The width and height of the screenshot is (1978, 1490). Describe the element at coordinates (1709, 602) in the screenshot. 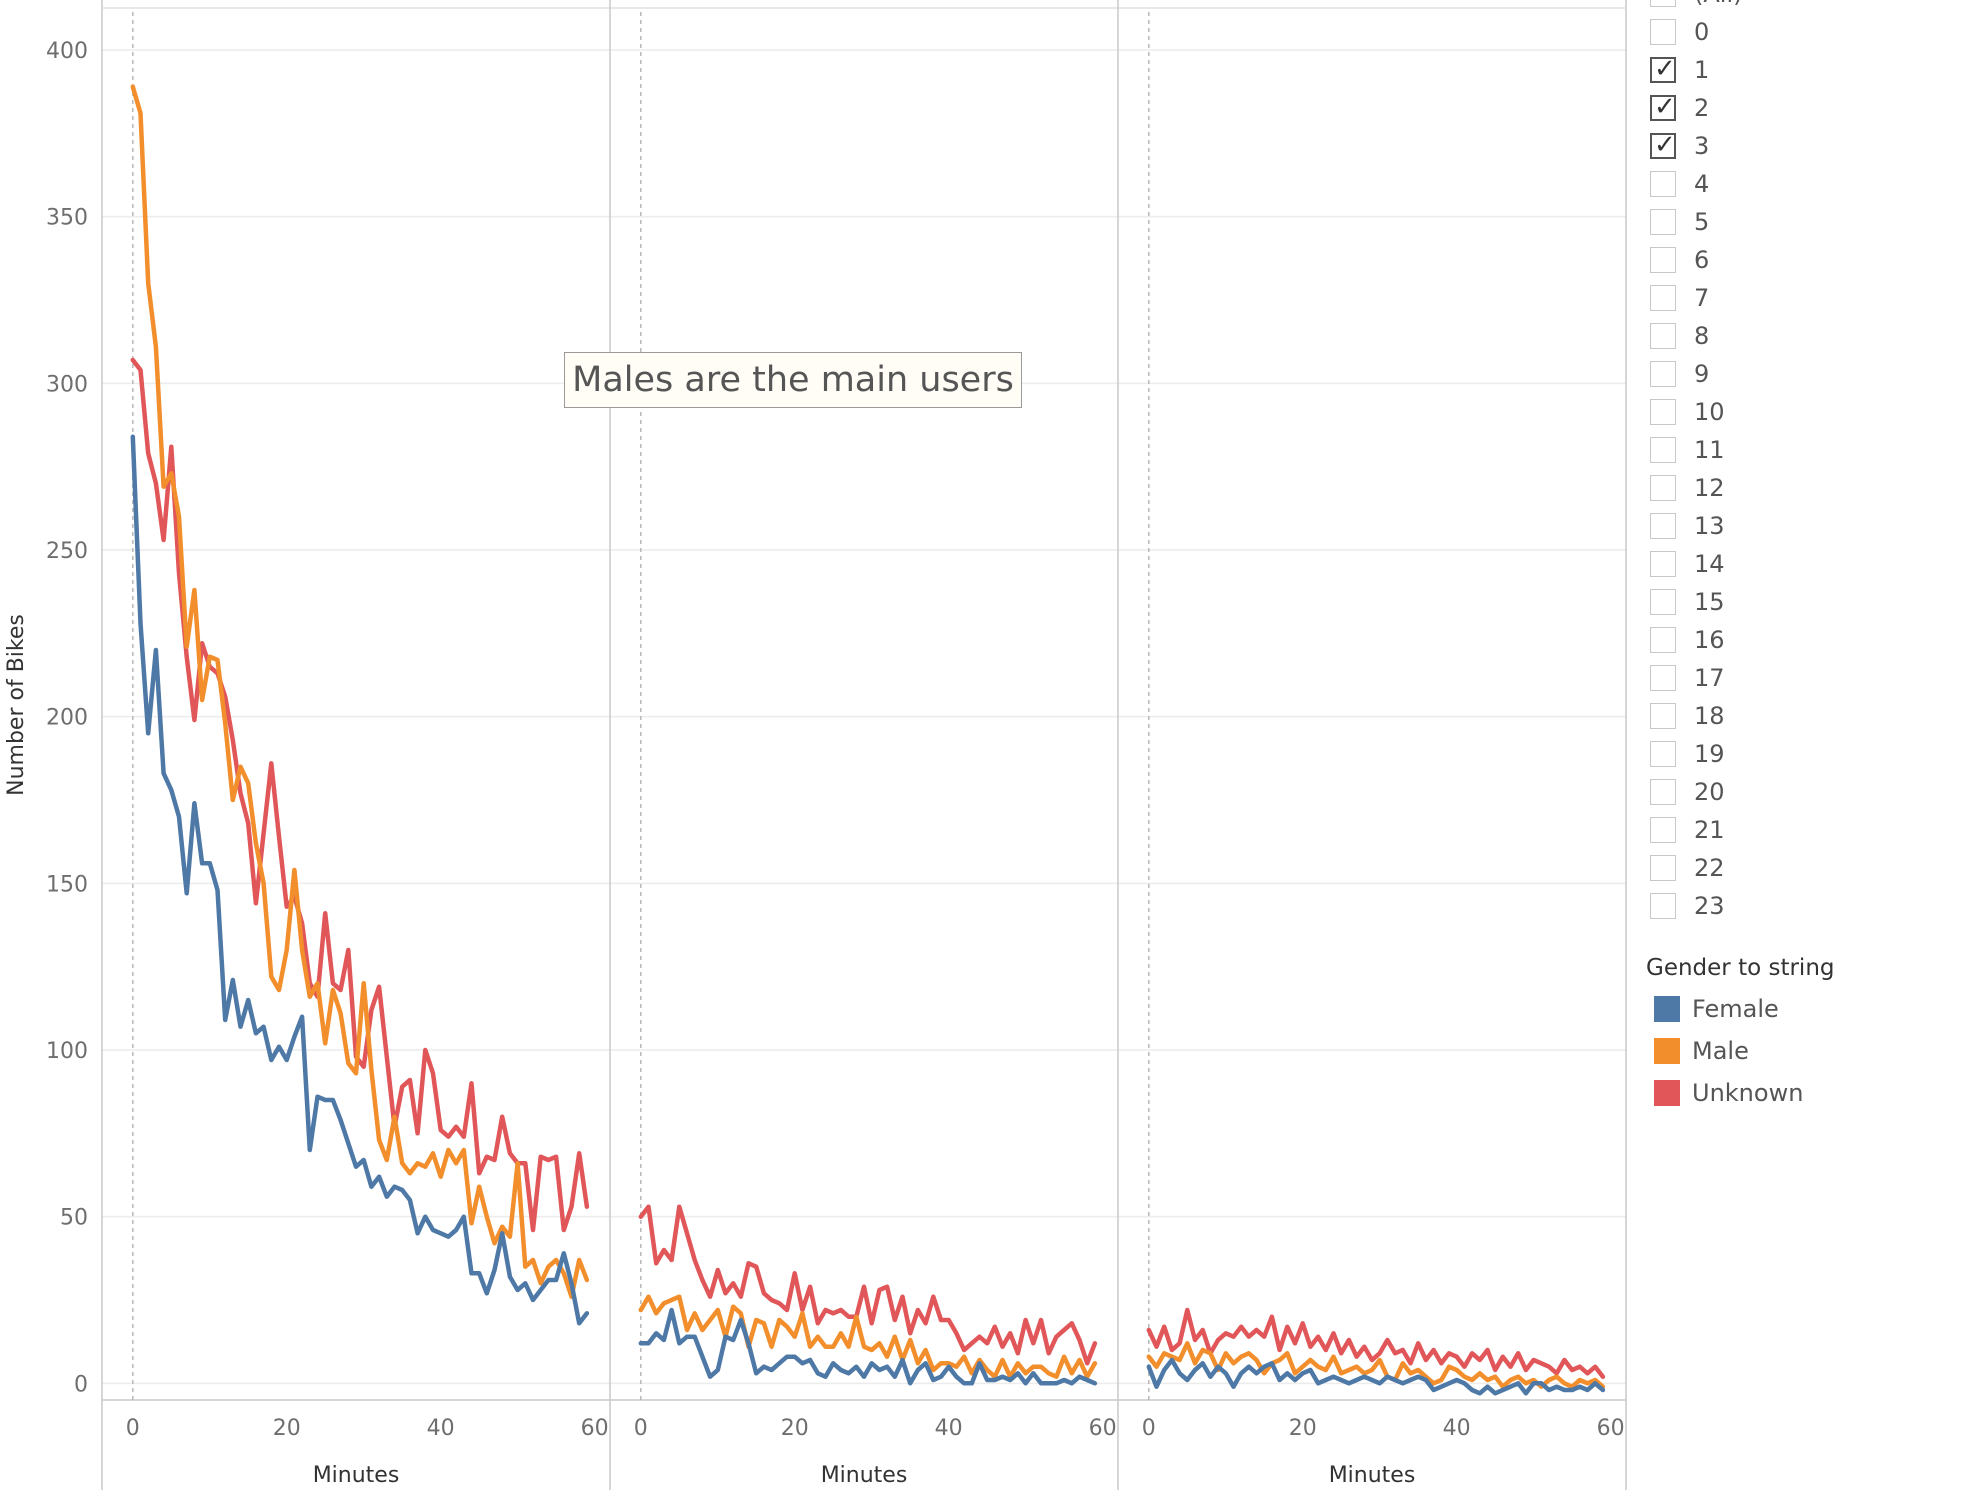

I see `filter-item-label: 15` at that location.